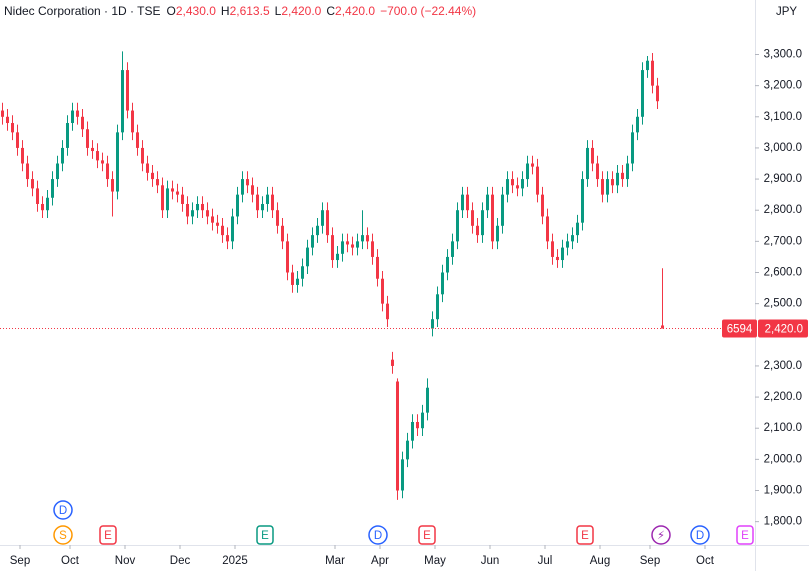 The image size is (809, 571). What do you see at coordinates (783, 148) in the screenshot?
I see `y-tick-label: 3,000.0` at bounding box center [783, 148].